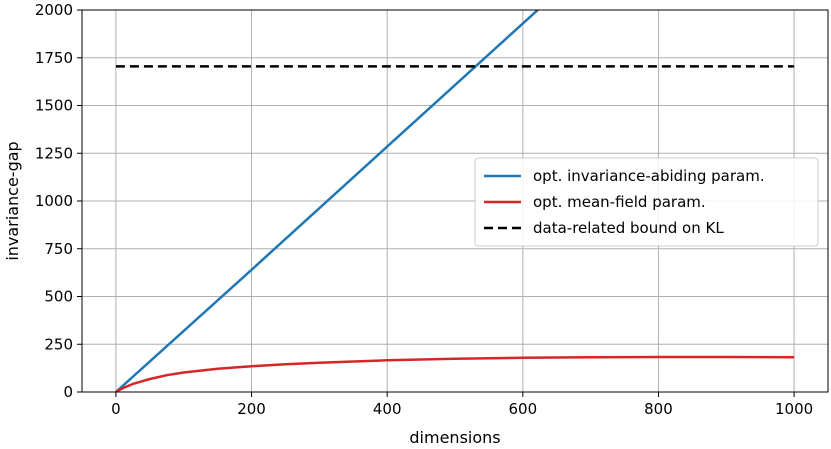  Describe the element at coordinates (58, 297) in the screenshot. I see `y-tick-label: 500` at that location.